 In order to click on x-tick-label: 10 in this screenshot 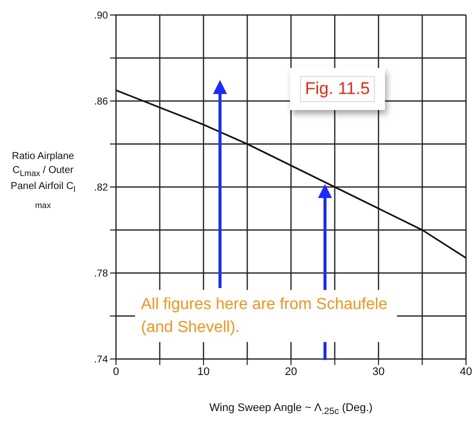, I will do `click(203, 372)`.